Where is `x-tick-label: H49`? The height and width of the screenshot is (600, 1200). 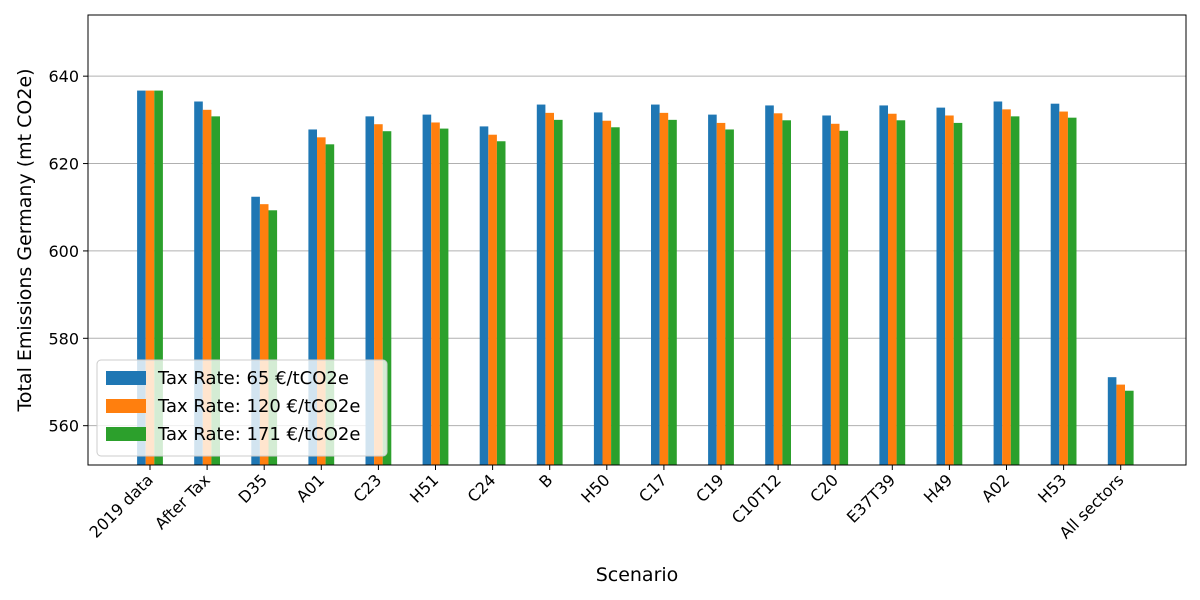 x-tick-label: H49 is located at coordinates (938, 488).